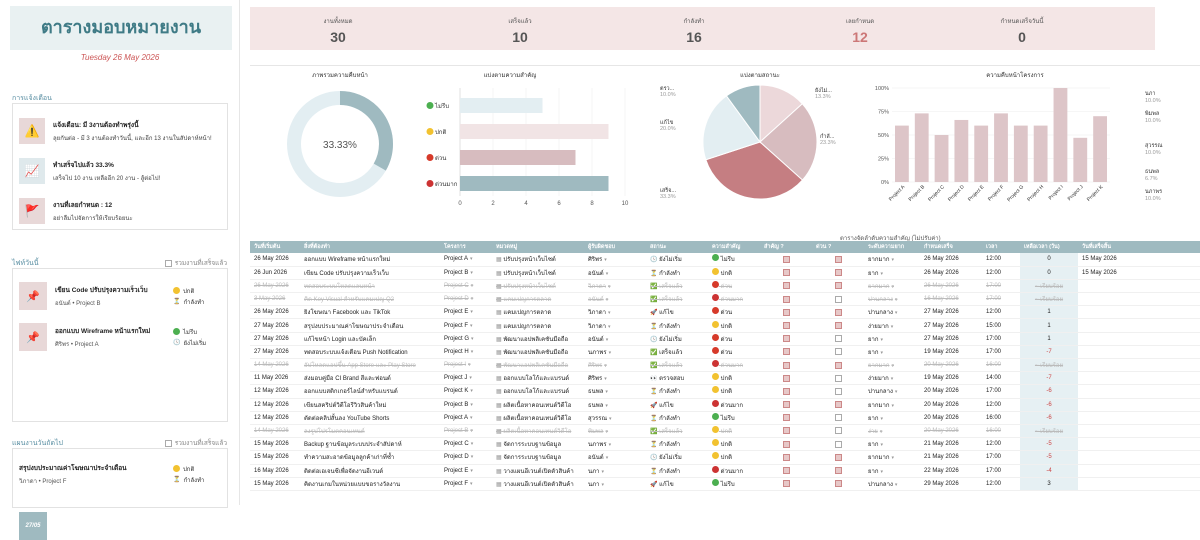  I want to click on column-header: สิ่งที่ต้องทำ, so click(370, 247).